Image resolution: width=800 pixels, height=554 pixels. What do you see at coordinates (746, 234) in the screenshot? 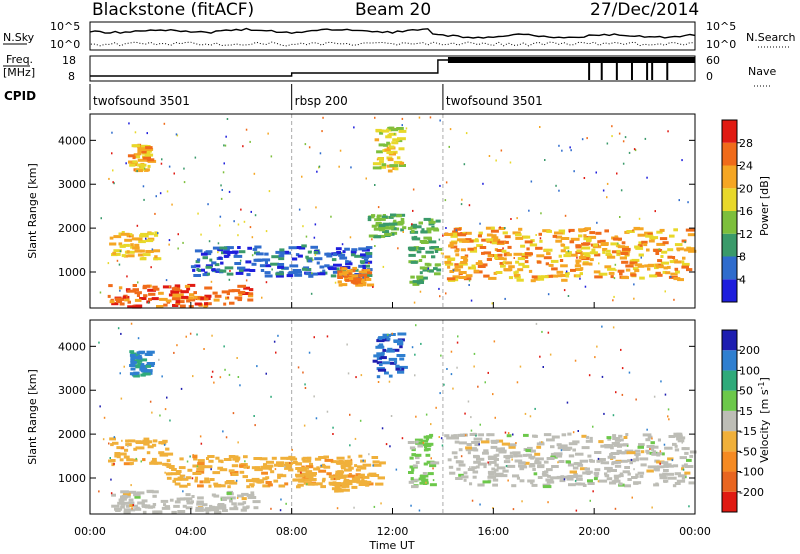
I see `power-colorbar-tick-2: 12` at bounding box center [746, 234].